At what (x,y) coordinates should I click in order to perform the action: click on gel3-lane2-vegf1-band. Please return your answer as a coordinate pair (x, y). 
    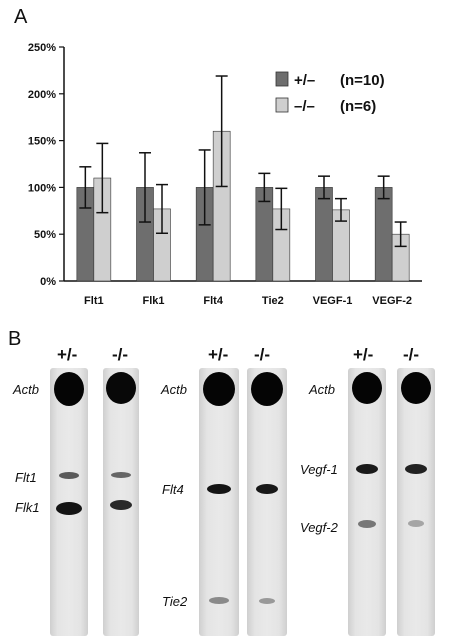
    Looking at the image, I should click on (416, 469).